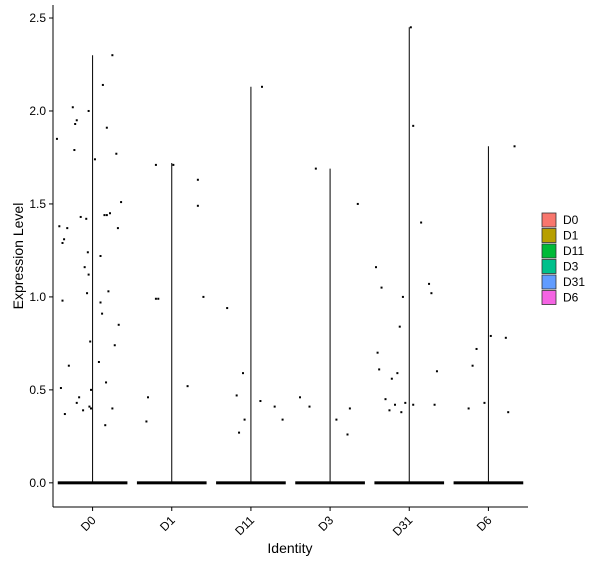 The width and height of the screenshot is (600, 568). I want to click on legend-item: D11, so click(562, 251).